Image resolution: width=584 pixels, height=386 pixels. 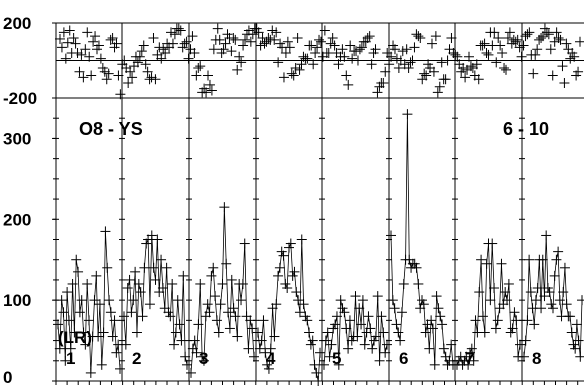 What do you see at coordinates (111, 129) in the screenshot?
I see `chart-annotation-left: O8 - YS` at bounding box center [111, 129].